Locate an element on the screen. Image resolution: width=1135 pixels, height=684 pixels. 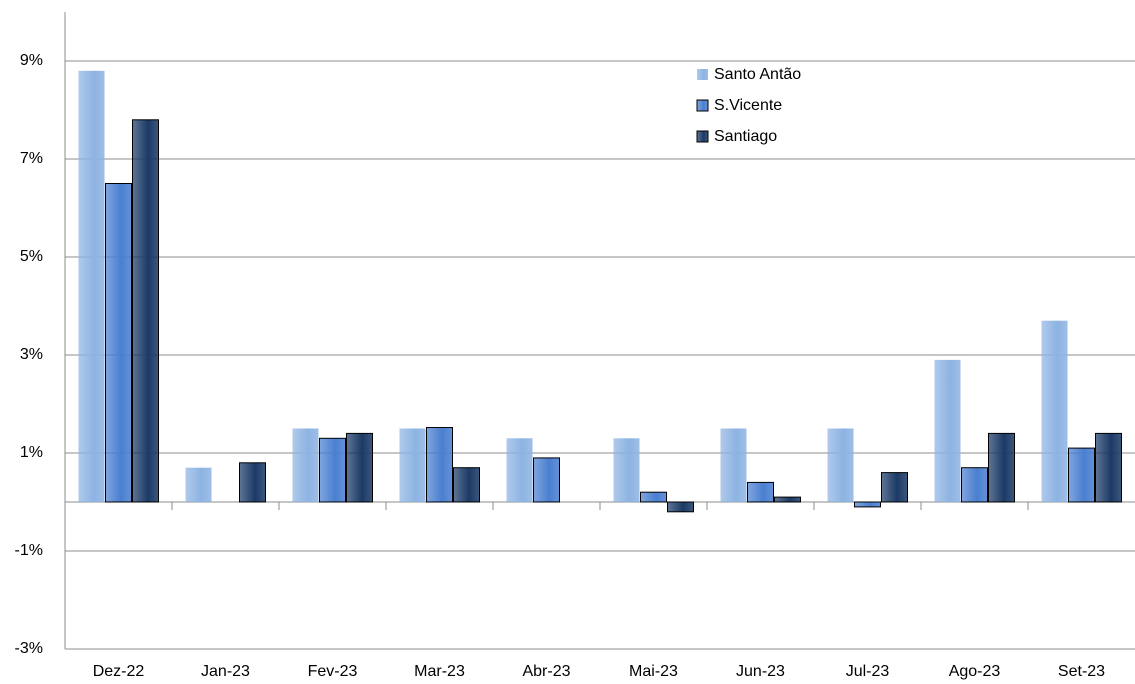
x-tick-label: Ago-23 is located at coordinates (975, 671).